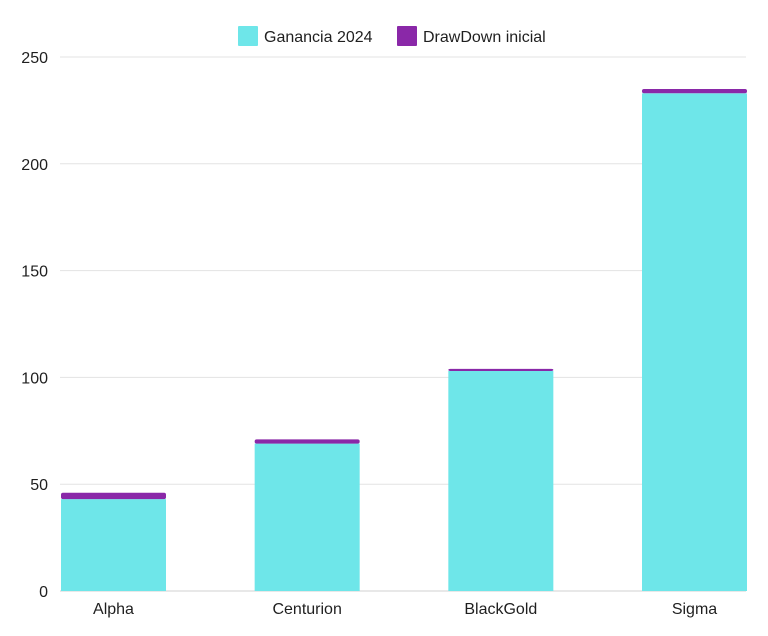 The width and height of the screenshot is (768, 636). What do you see at coordinates (113, 609) in the screenshot?
I see `x-tick-label-alpha: Alpha` at bounding box center [113, 609].